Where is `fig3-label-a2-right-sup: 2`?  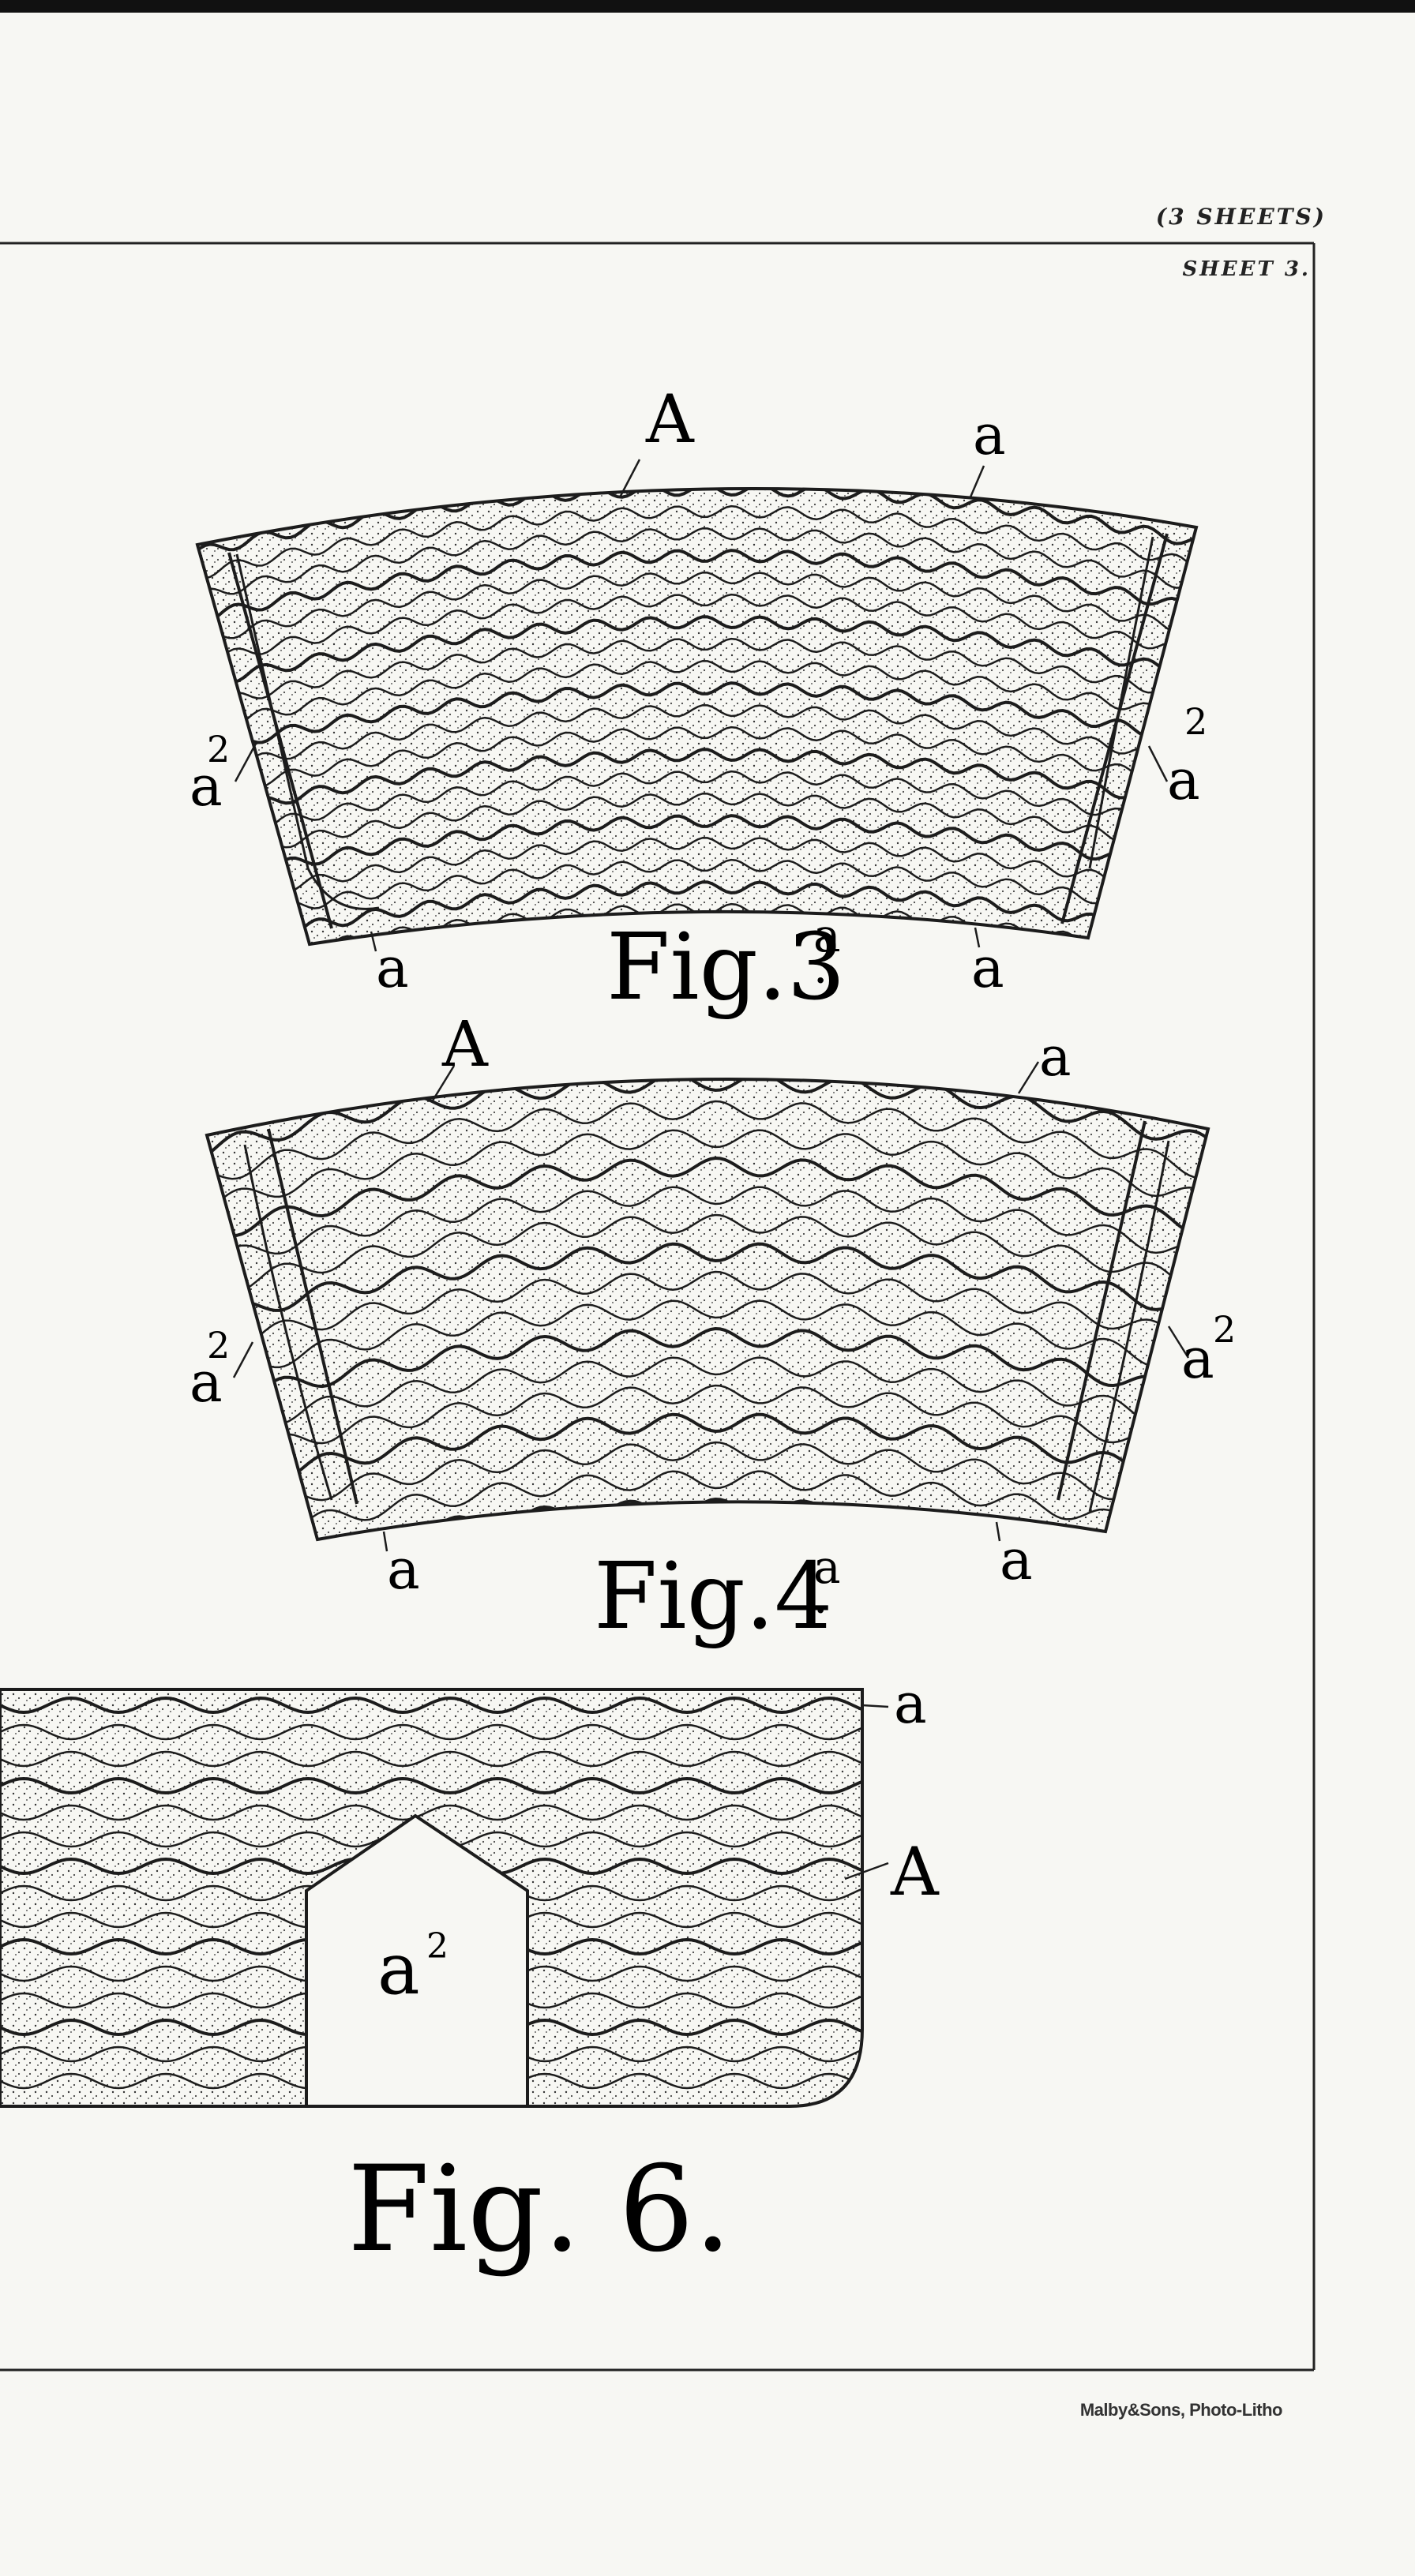
fig3-label-a2-right-sup: 2 is located at coordinates (1195, 721).